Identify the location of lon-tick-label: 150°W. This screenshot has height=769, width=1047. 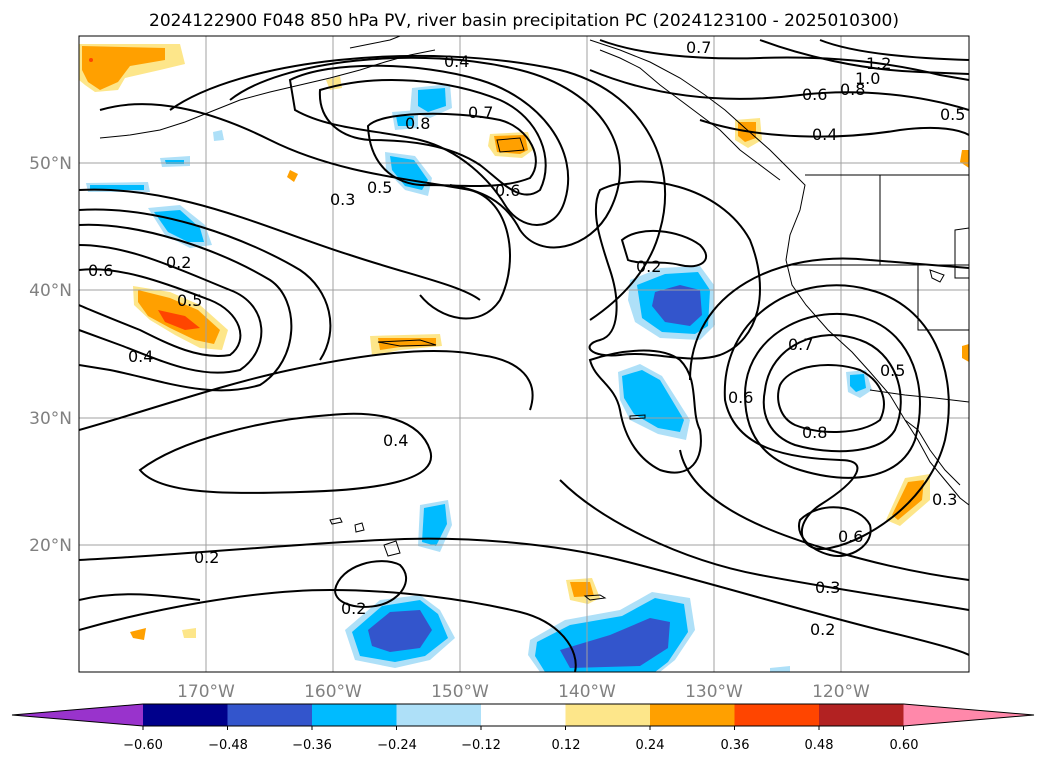
(460, 692).